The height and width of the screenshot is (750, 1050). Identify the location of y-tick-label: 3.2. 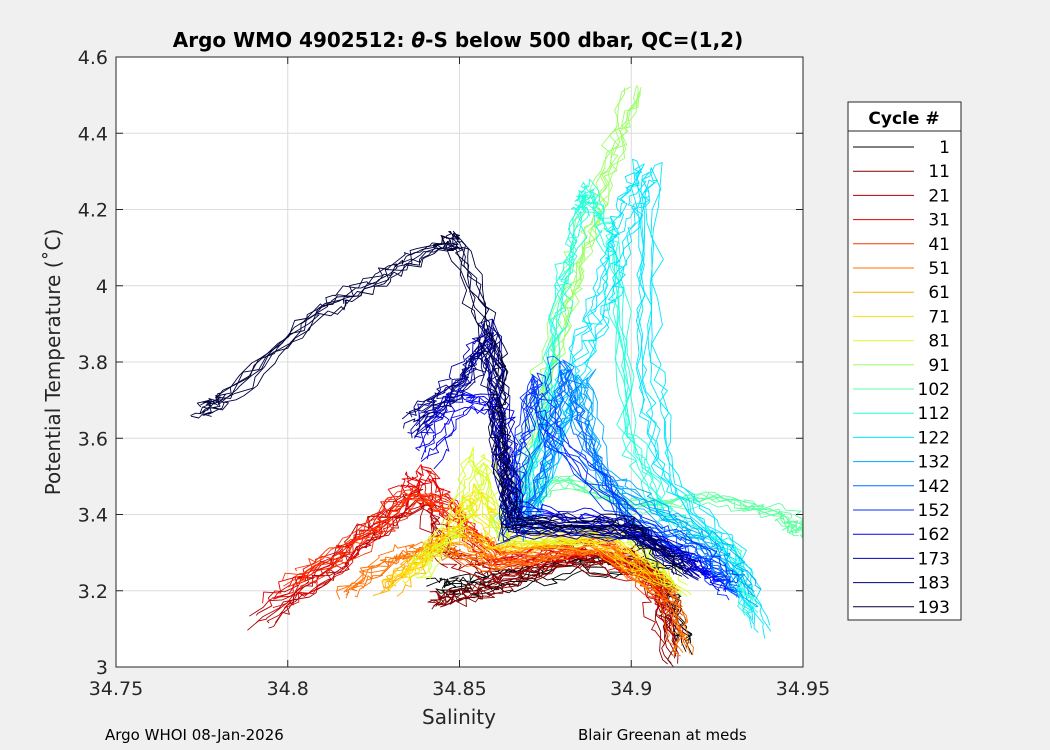
(93, 592).